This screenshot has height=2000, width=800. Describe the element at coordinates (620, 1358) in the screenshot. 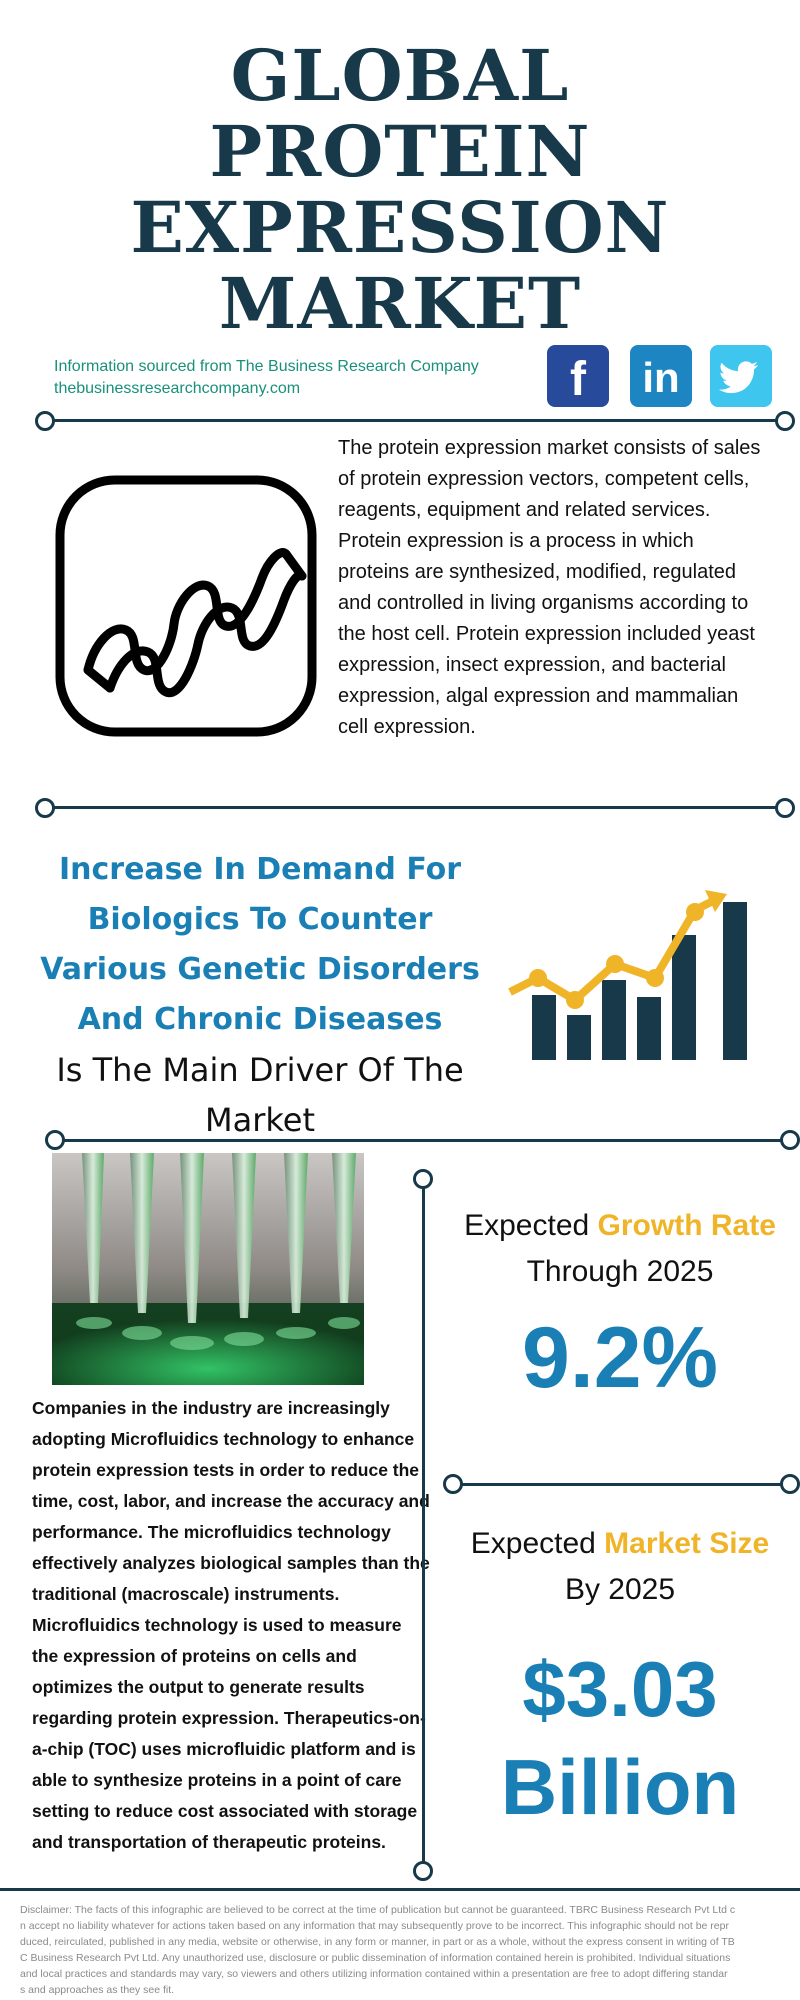

I see `growth-rate-value: 9.2%` at that location.